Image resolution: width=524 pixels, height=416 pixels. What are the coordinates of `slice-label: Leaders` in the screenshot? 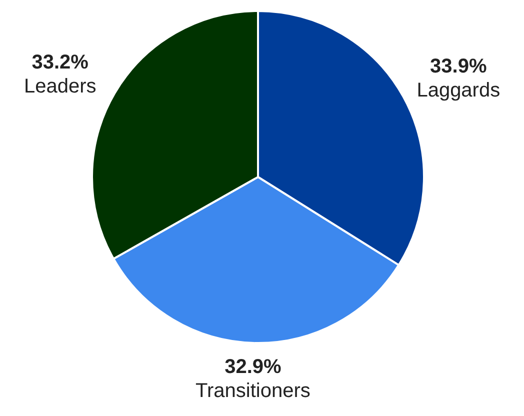 It's located at (60, 87).